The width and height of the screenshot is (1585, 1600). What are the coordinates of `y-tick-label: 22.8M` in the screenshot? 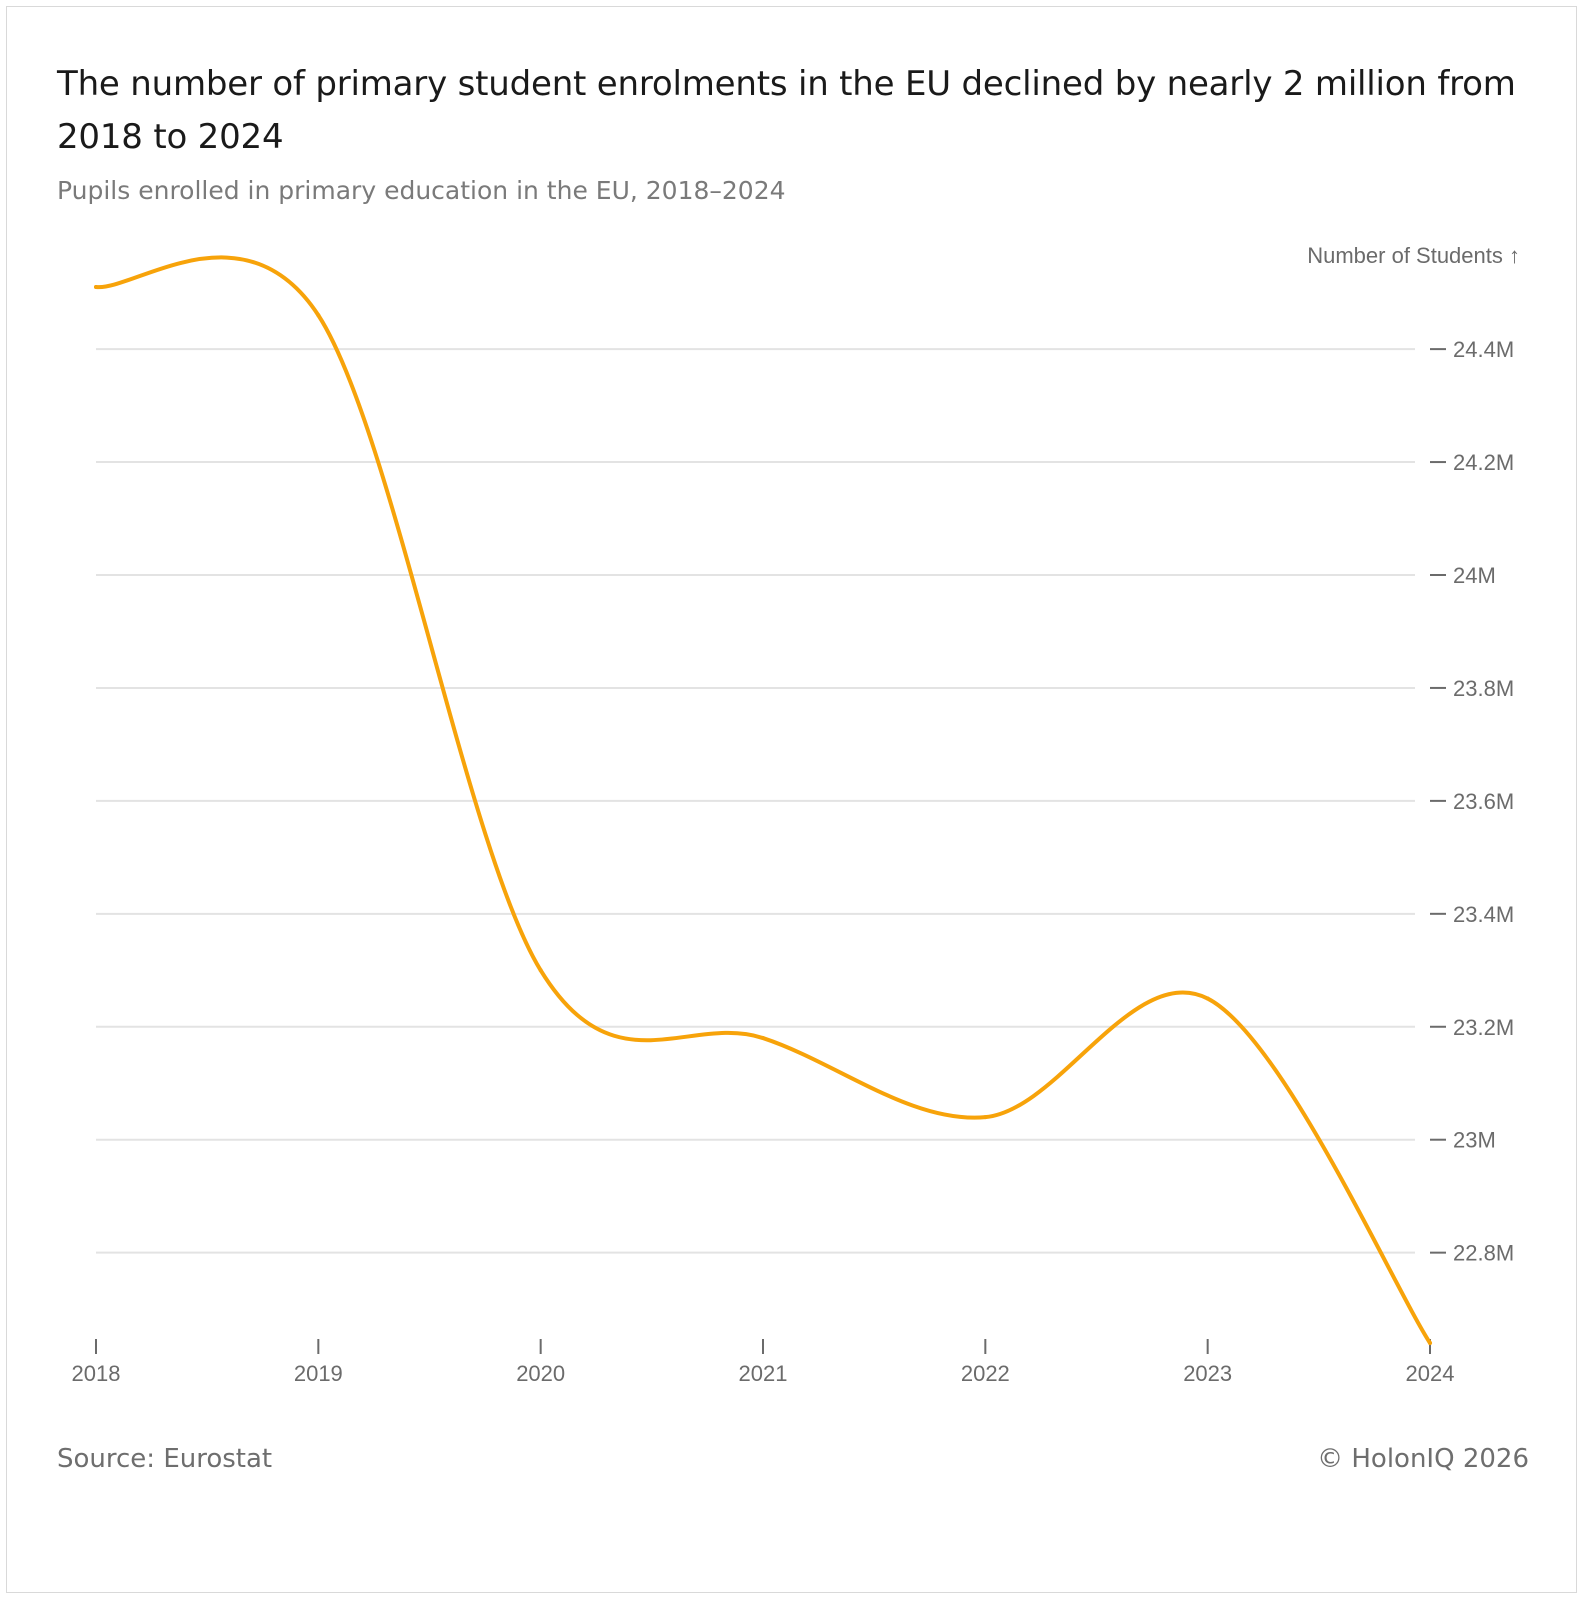 It's located at (1483, 1253).